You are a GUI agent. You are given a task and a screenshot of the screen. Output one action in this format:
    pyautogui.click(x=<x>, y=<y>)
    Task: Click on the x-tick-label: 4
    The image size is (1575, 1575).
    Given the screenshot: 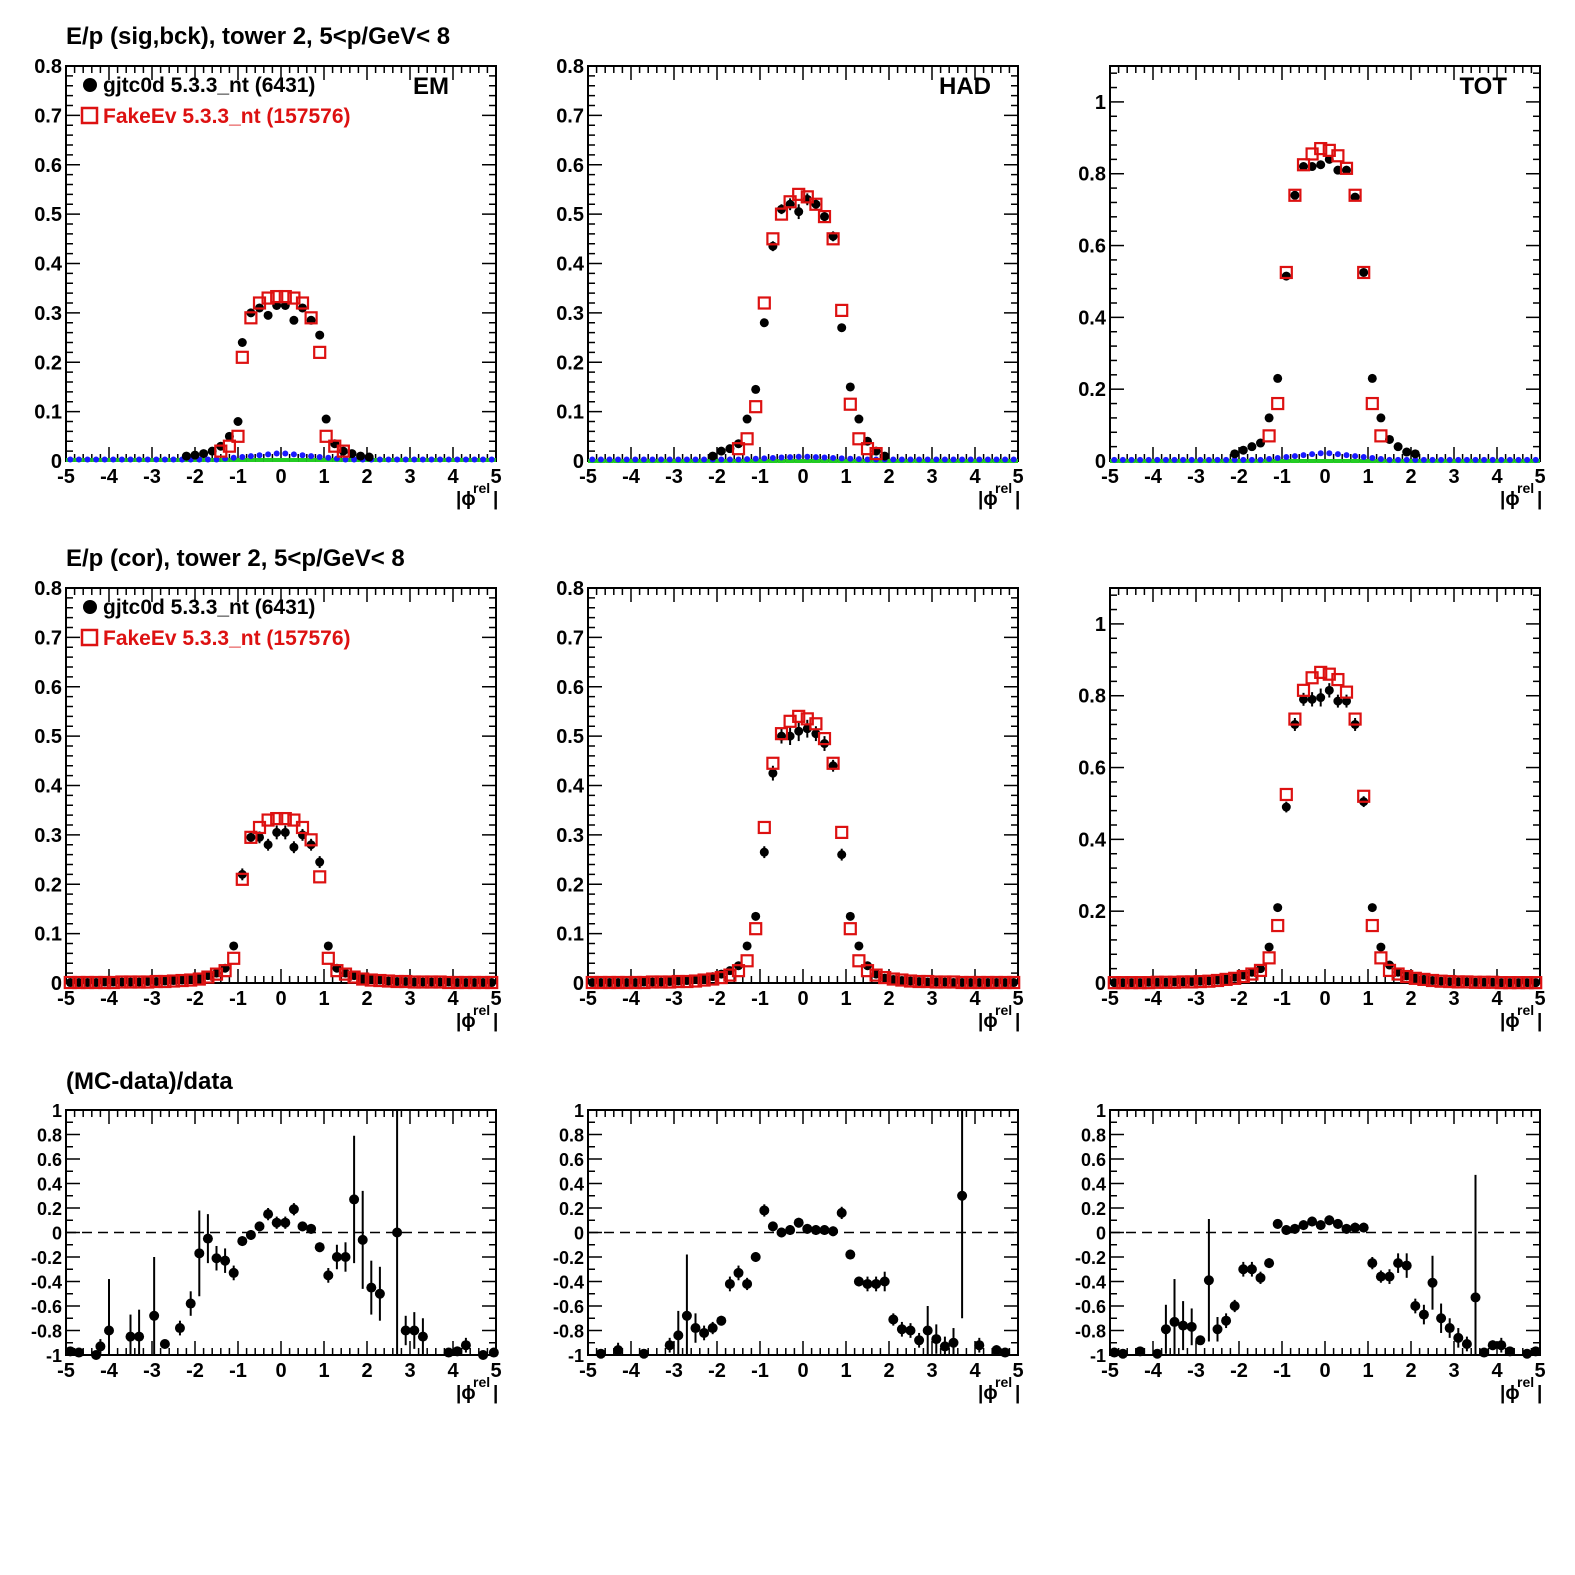 What is the action you would take?
    pyautogui.click(x=1497, y=1371)
    